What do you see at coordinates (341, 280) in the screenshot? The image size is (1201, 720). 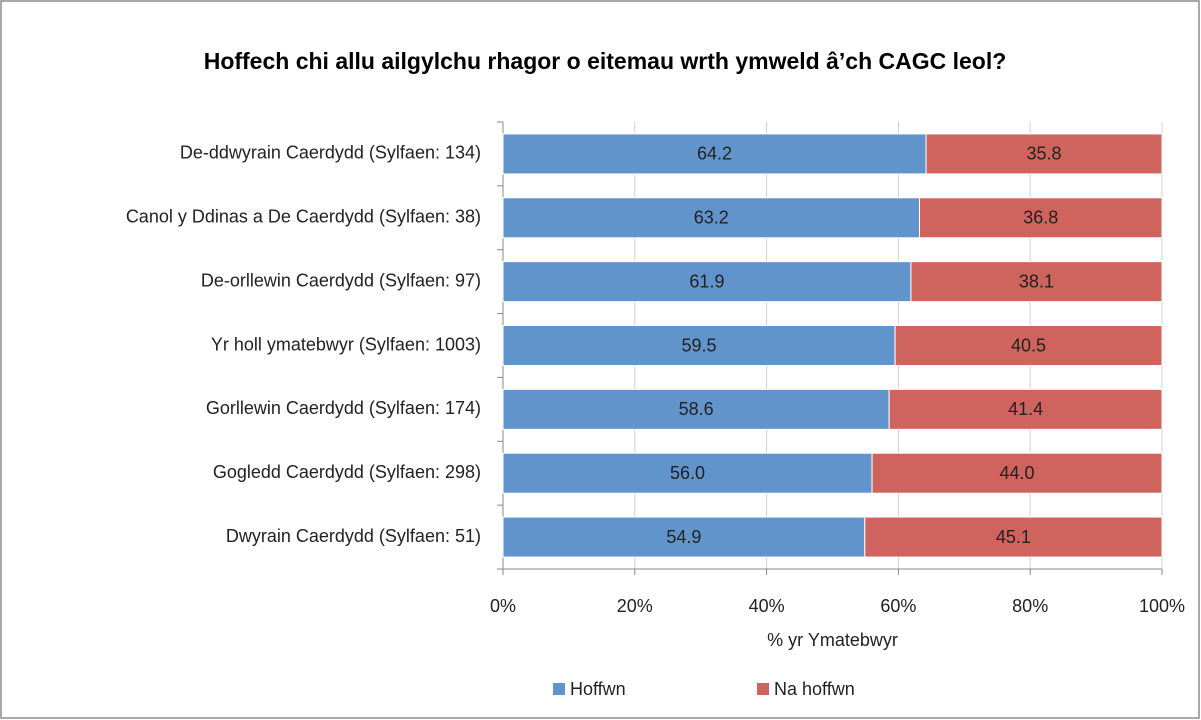 I see `y-tick-label: De-orllewin Caerdydd (Sylfaen: 97)` at bounding box center [341, 280].